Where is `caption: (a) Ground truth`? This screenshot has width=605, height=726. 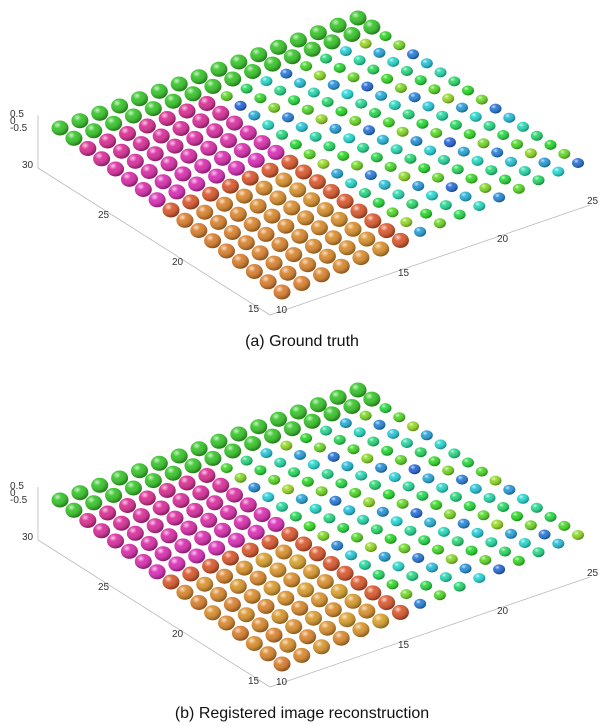 caption: (a) Ground truth is located at coordinates (302, 341).